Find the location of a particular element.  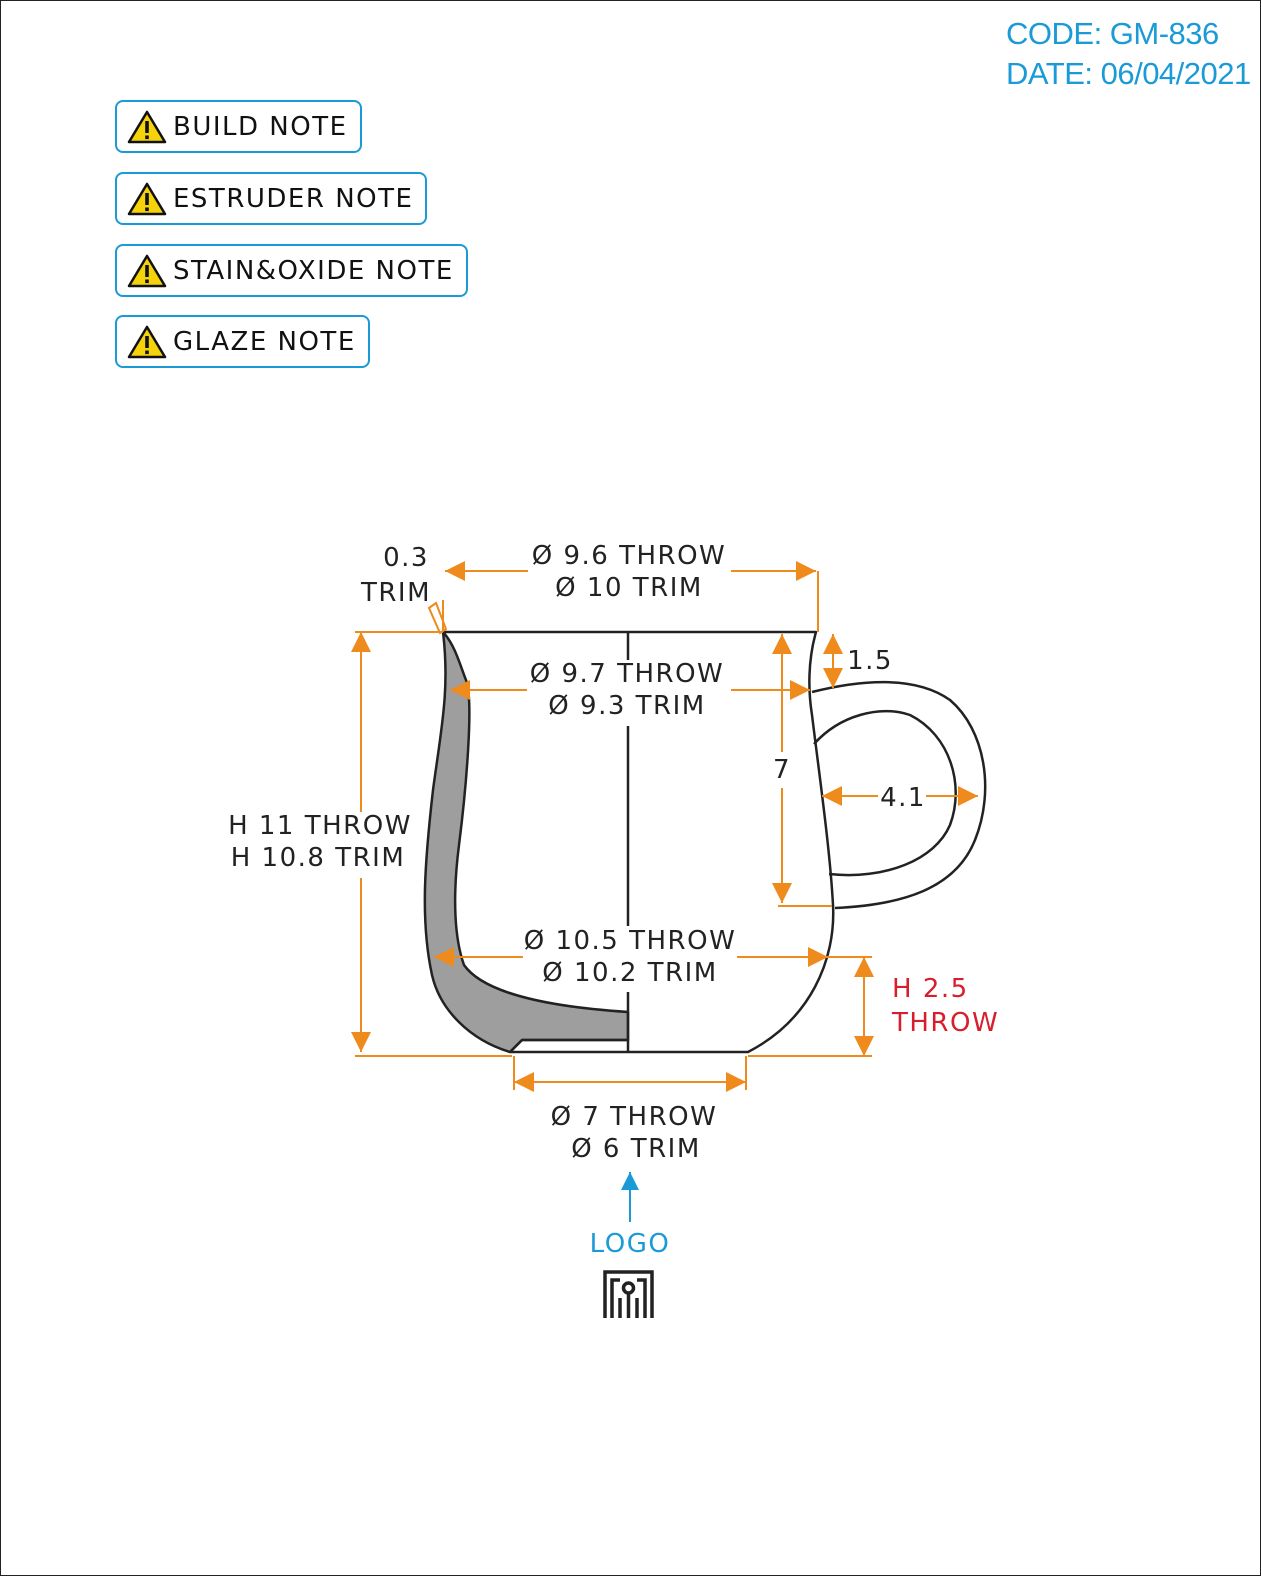

rim-throw-label: Ø 9.6 THROW is located at coordinates (629, 556).